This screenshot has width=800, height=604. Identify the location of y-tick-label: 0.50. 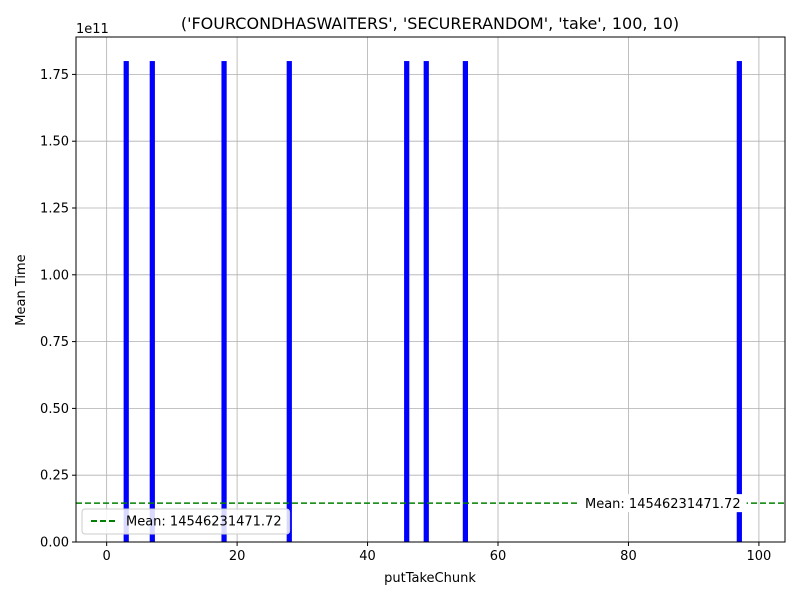
(54, 409).